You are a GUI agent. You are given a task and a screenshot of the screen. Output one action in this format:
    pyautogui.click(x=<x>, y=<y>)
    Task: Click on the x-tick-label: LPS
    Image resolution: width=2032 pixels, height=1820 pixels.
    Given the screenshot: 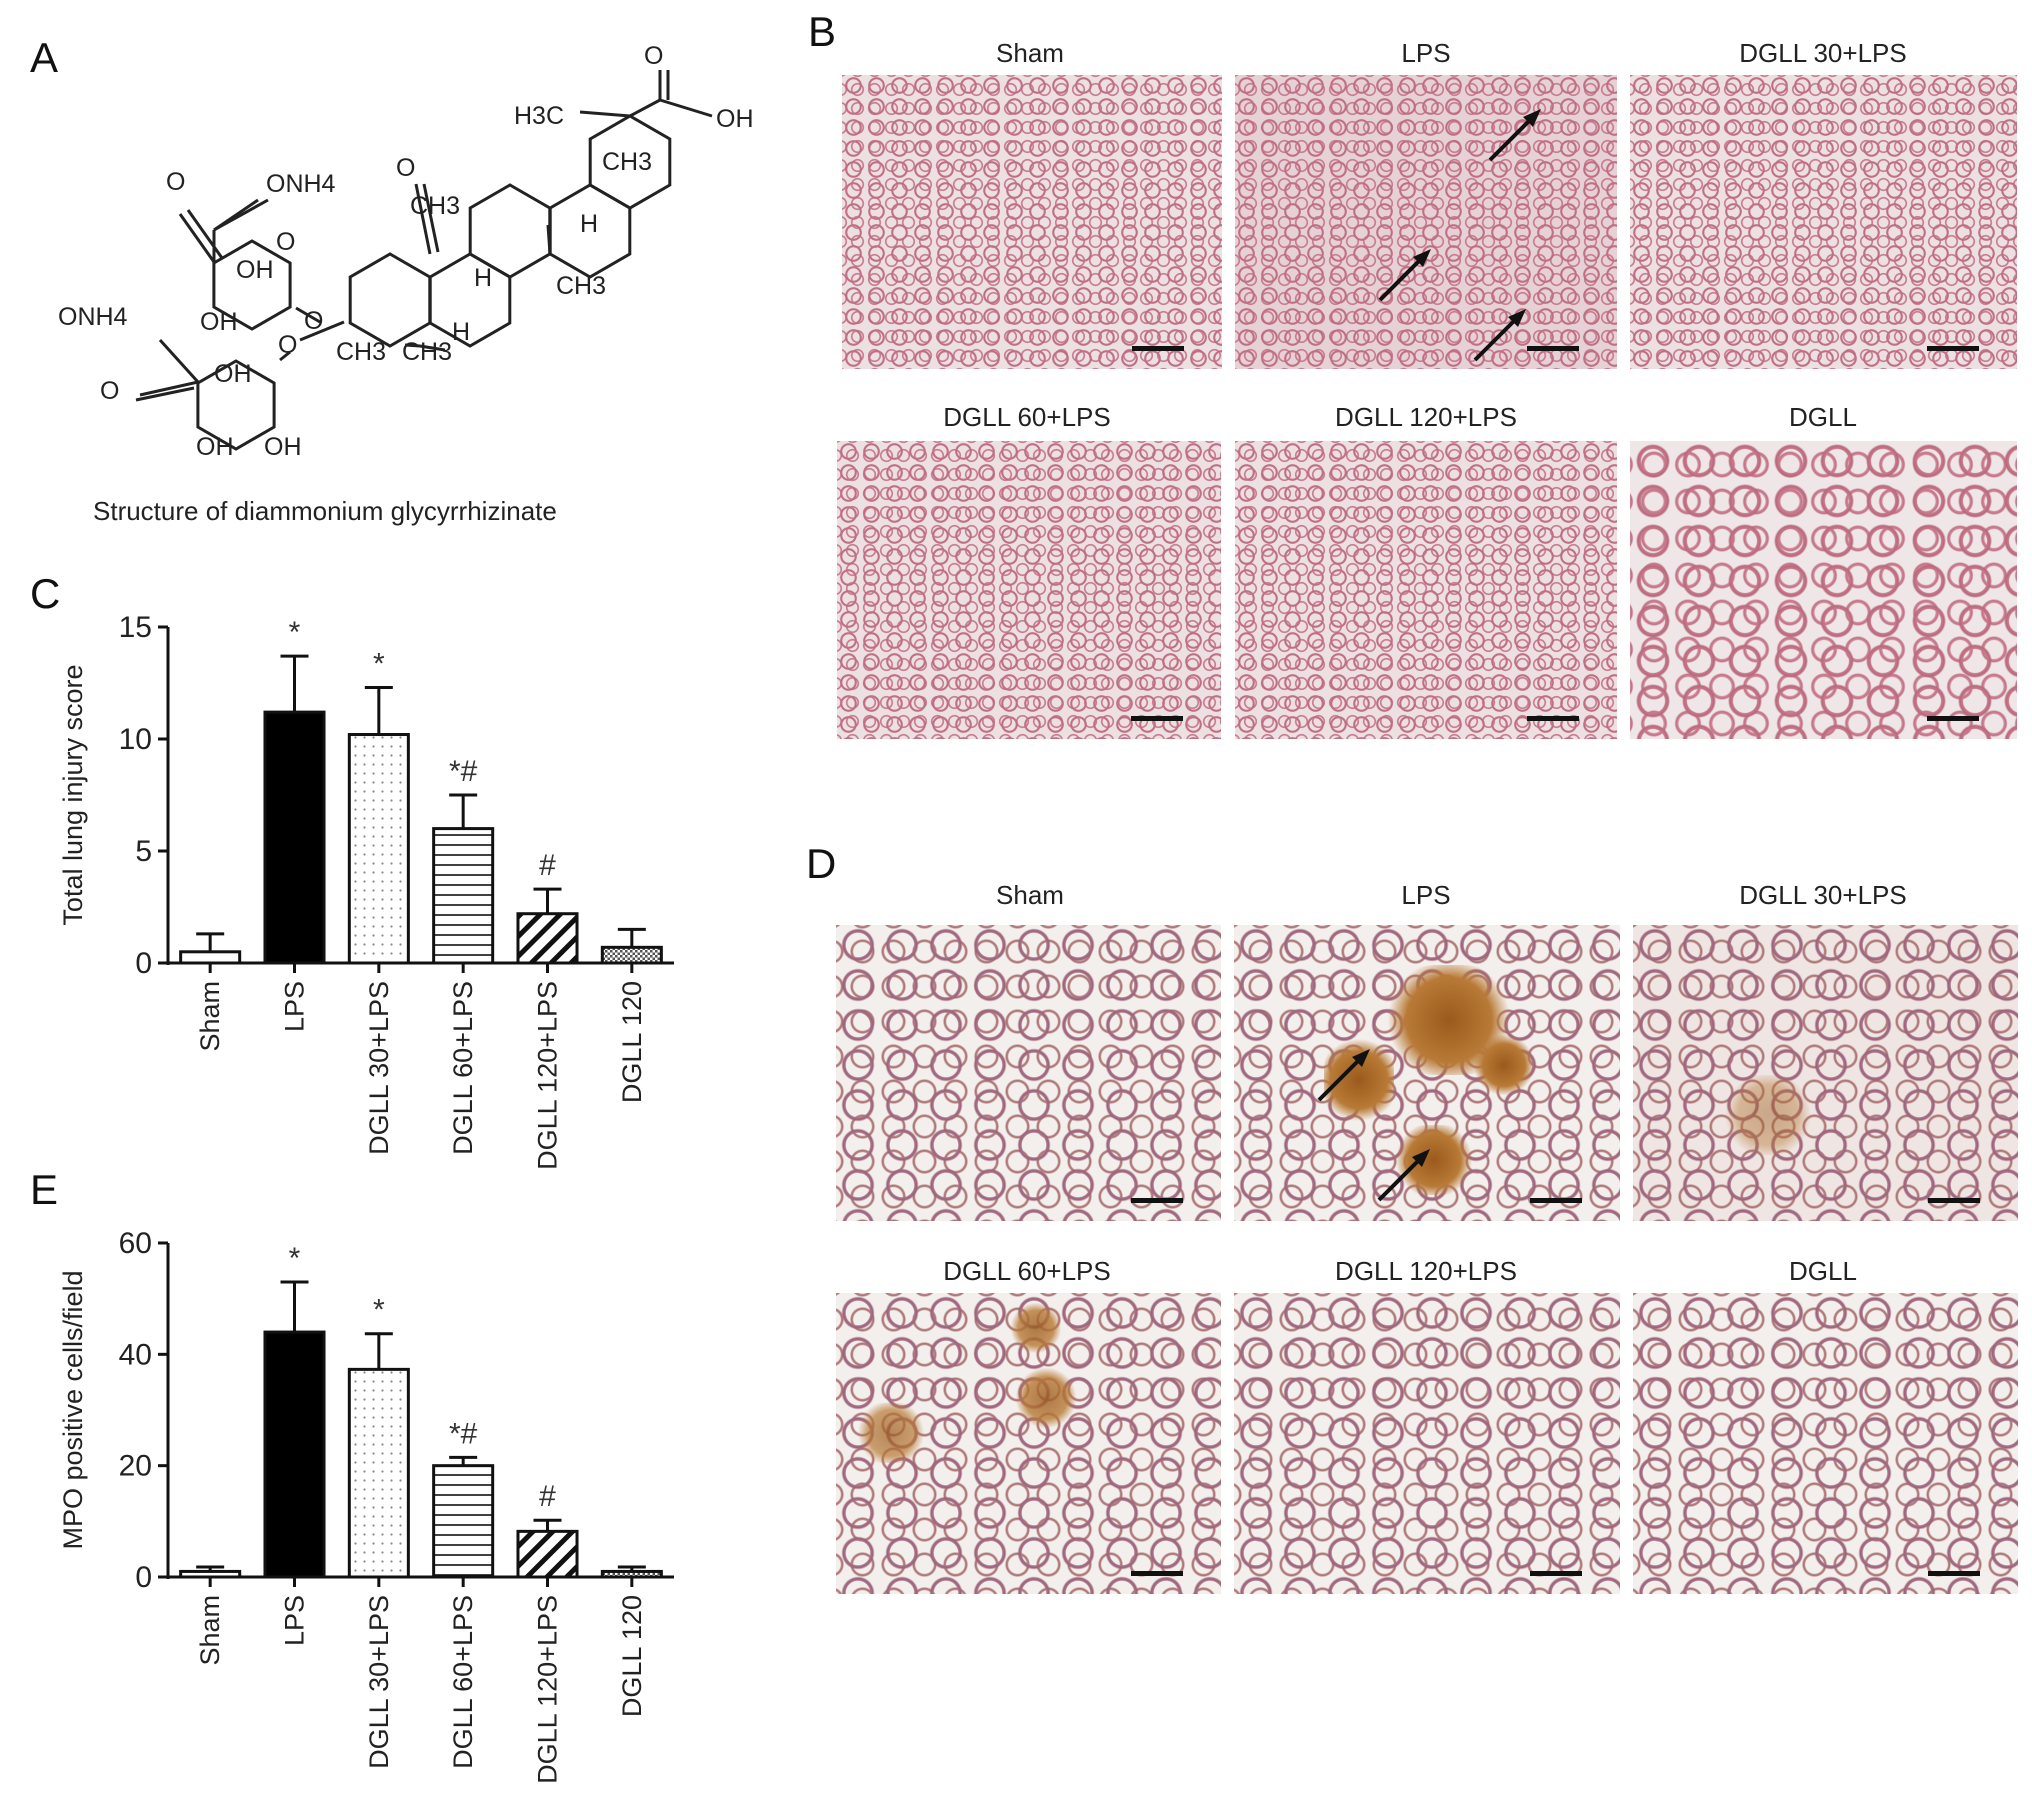 What is the action you would take?
    pyautogui.click(x=295, y=1620)
    